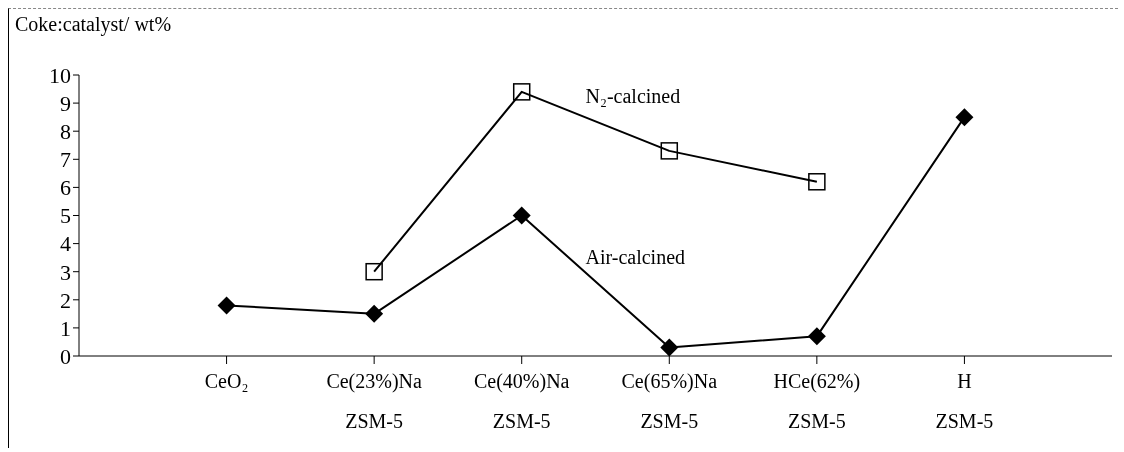 The width and height of the screenshot is (1124, 452). I want to click on series-label: N₂-calcined, so click(633, 96).